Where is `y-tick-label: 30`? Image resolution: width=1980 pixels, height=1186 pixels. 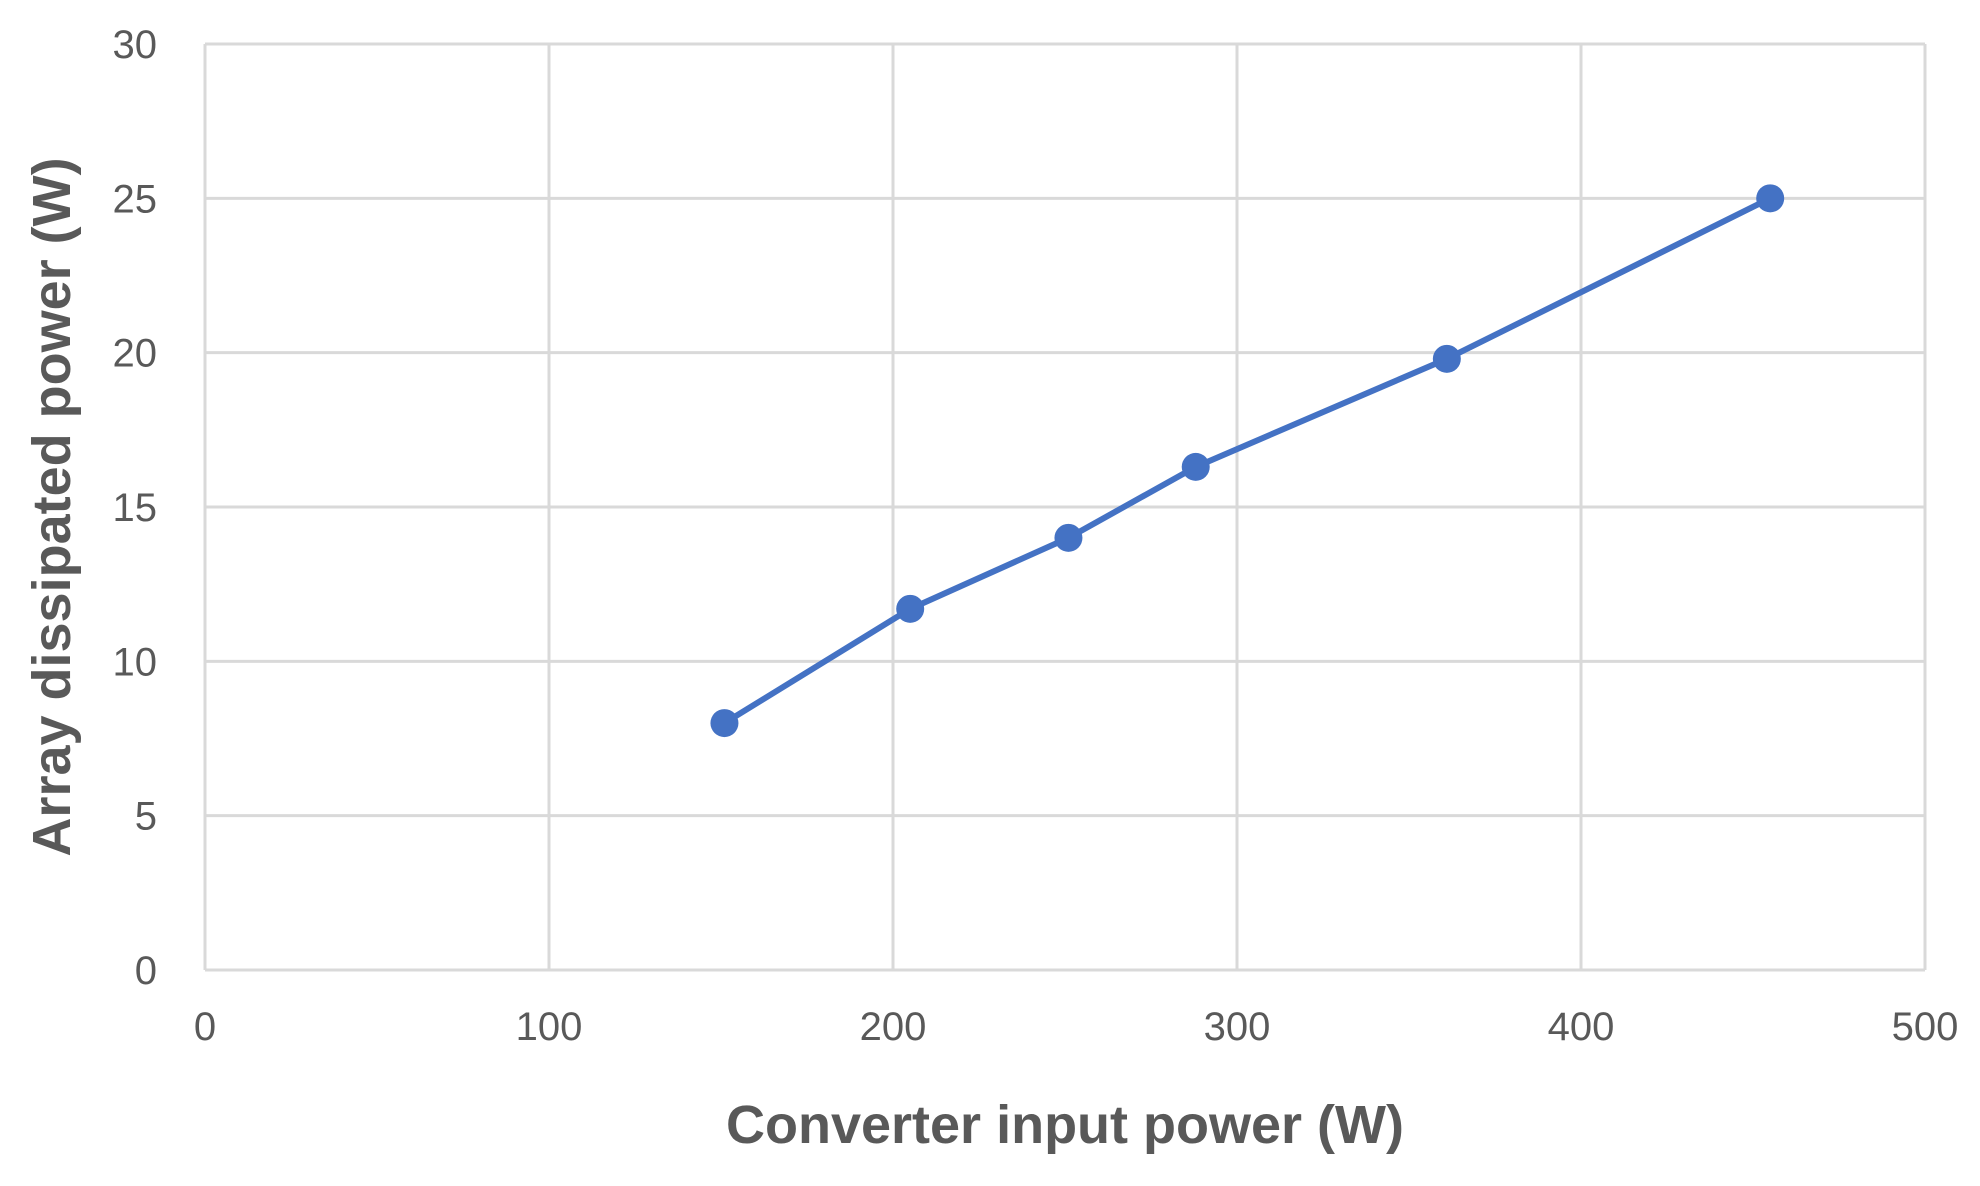 y-tick-label: 30 is located at coordinates (135, 45).